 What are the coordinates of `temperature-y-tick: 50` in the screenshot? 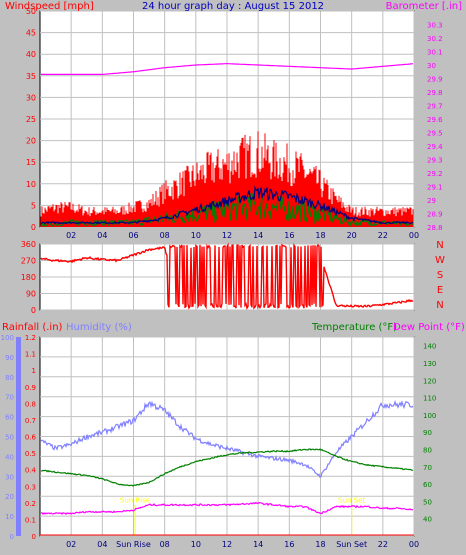 It's located at (427, 502).